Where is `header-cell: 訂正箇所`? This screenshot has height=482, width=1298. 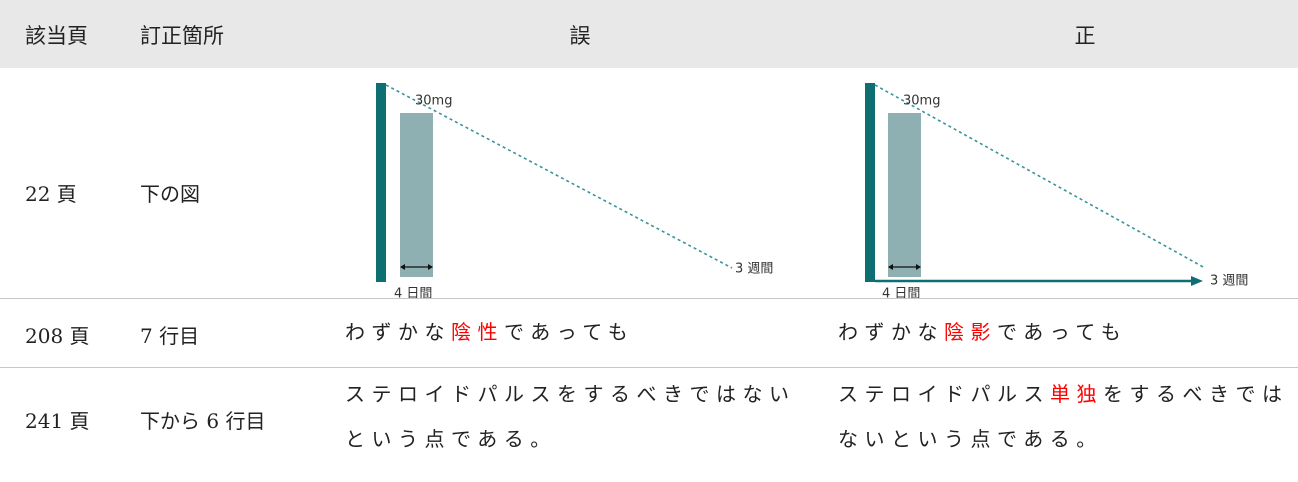
header-cell: 訂正箇所 is located at coordinates (182, 36).